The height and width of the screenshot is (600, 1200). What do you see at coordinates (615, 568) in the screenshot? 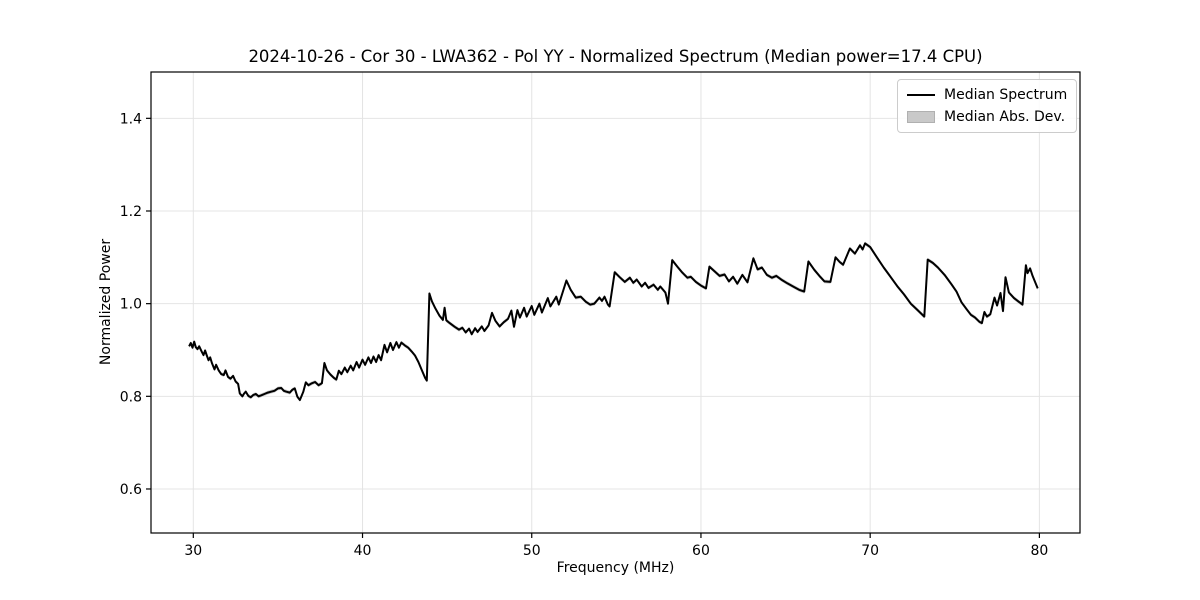
I see `x-axis-label: Frequency (MHz)` at bounding box center [615, 568].